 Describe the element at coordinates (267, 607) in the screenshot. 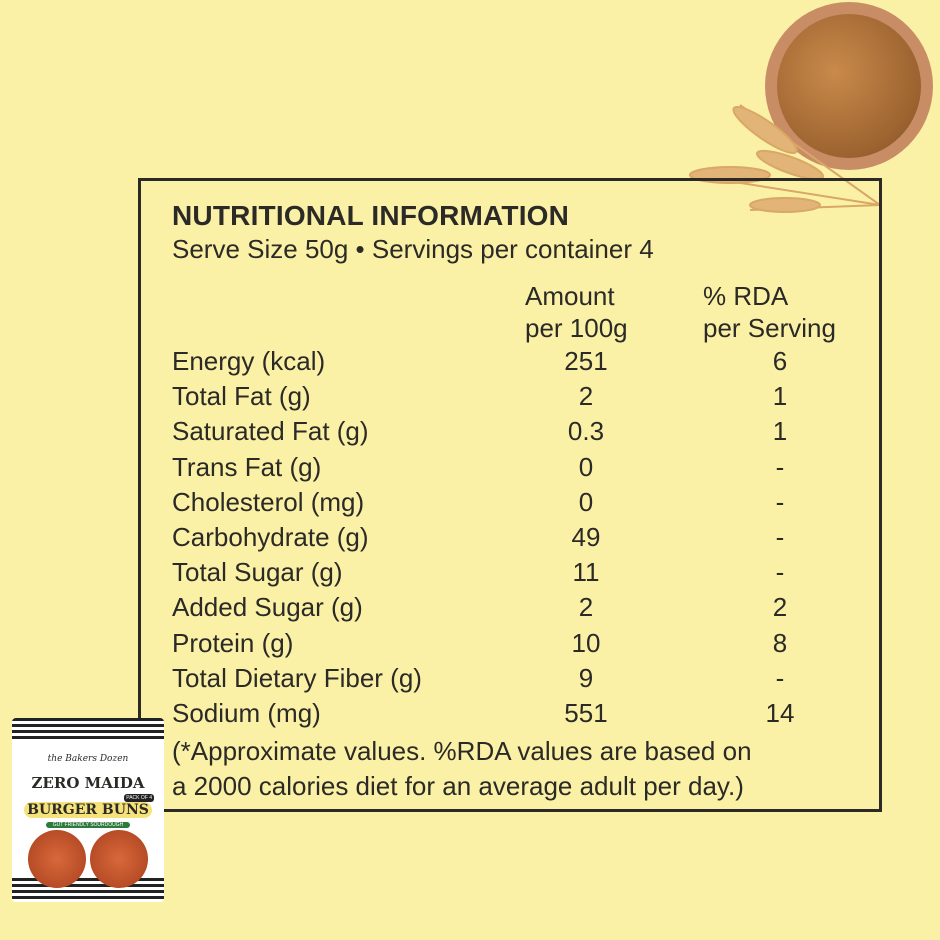

I see `nutrient-label: Added Sugar (g)` at that location.